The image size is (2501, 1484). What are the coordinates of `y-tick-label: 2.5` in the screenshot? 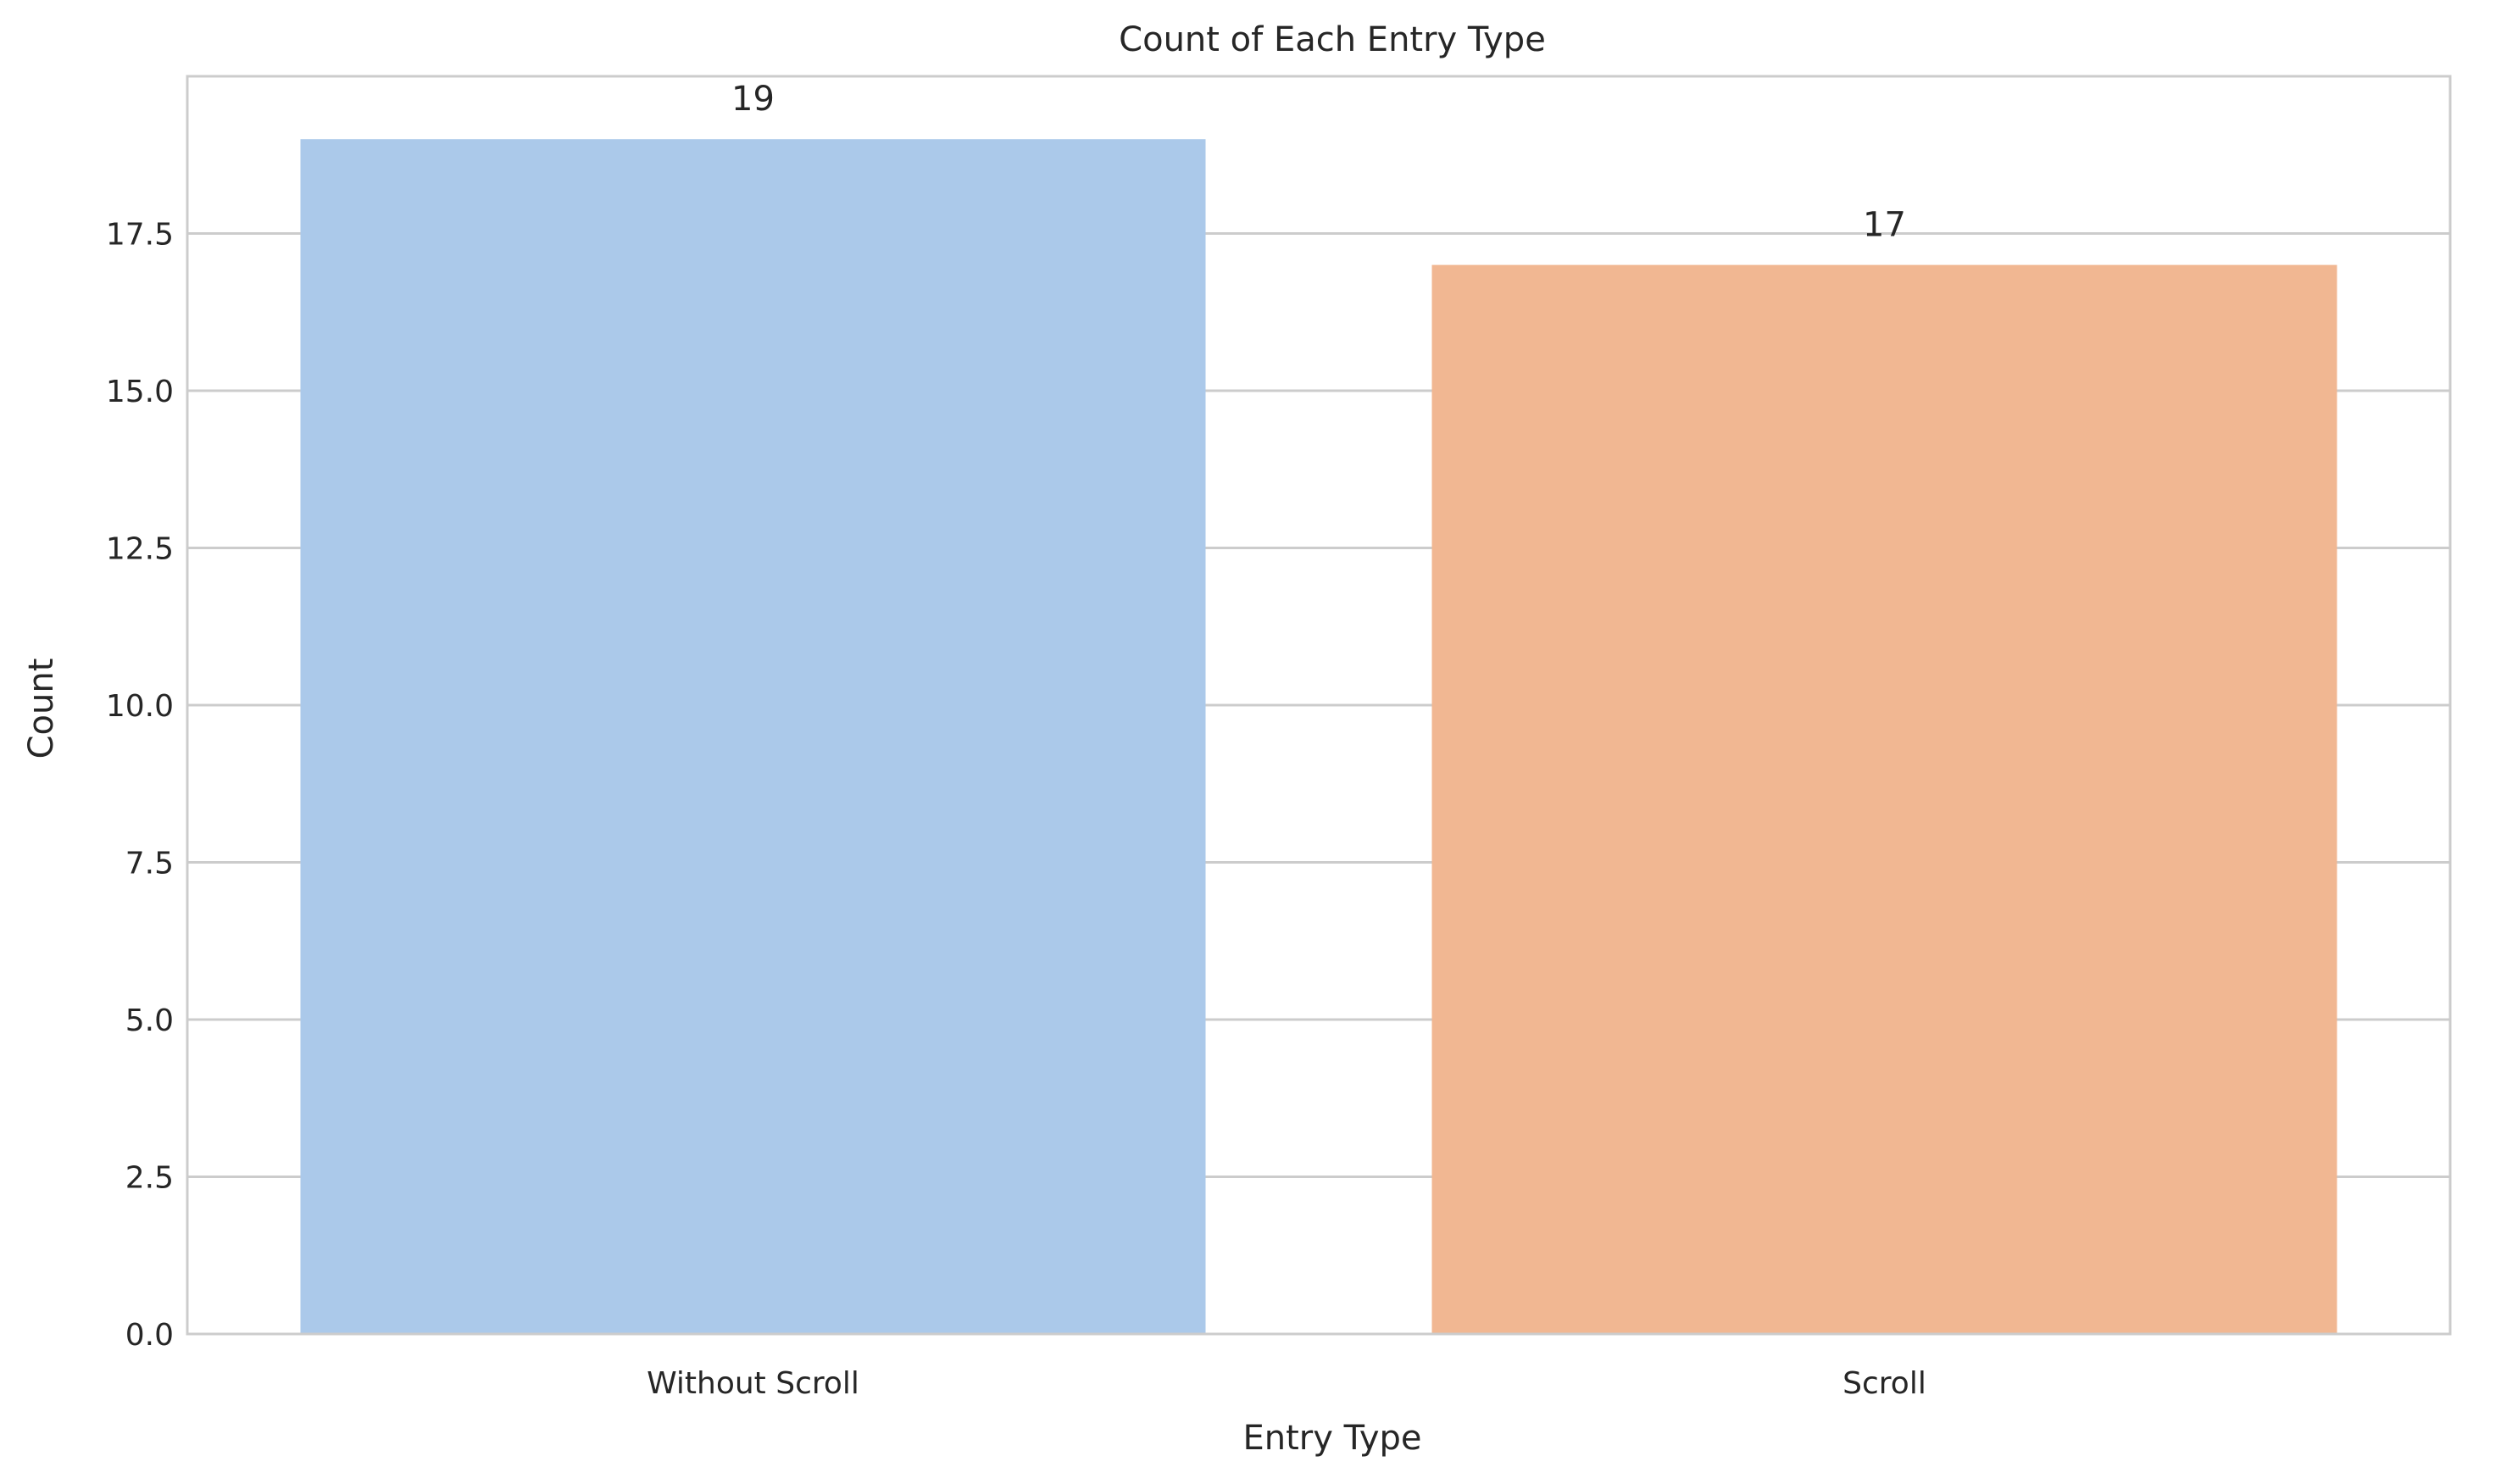 It's located at (149, 1179).